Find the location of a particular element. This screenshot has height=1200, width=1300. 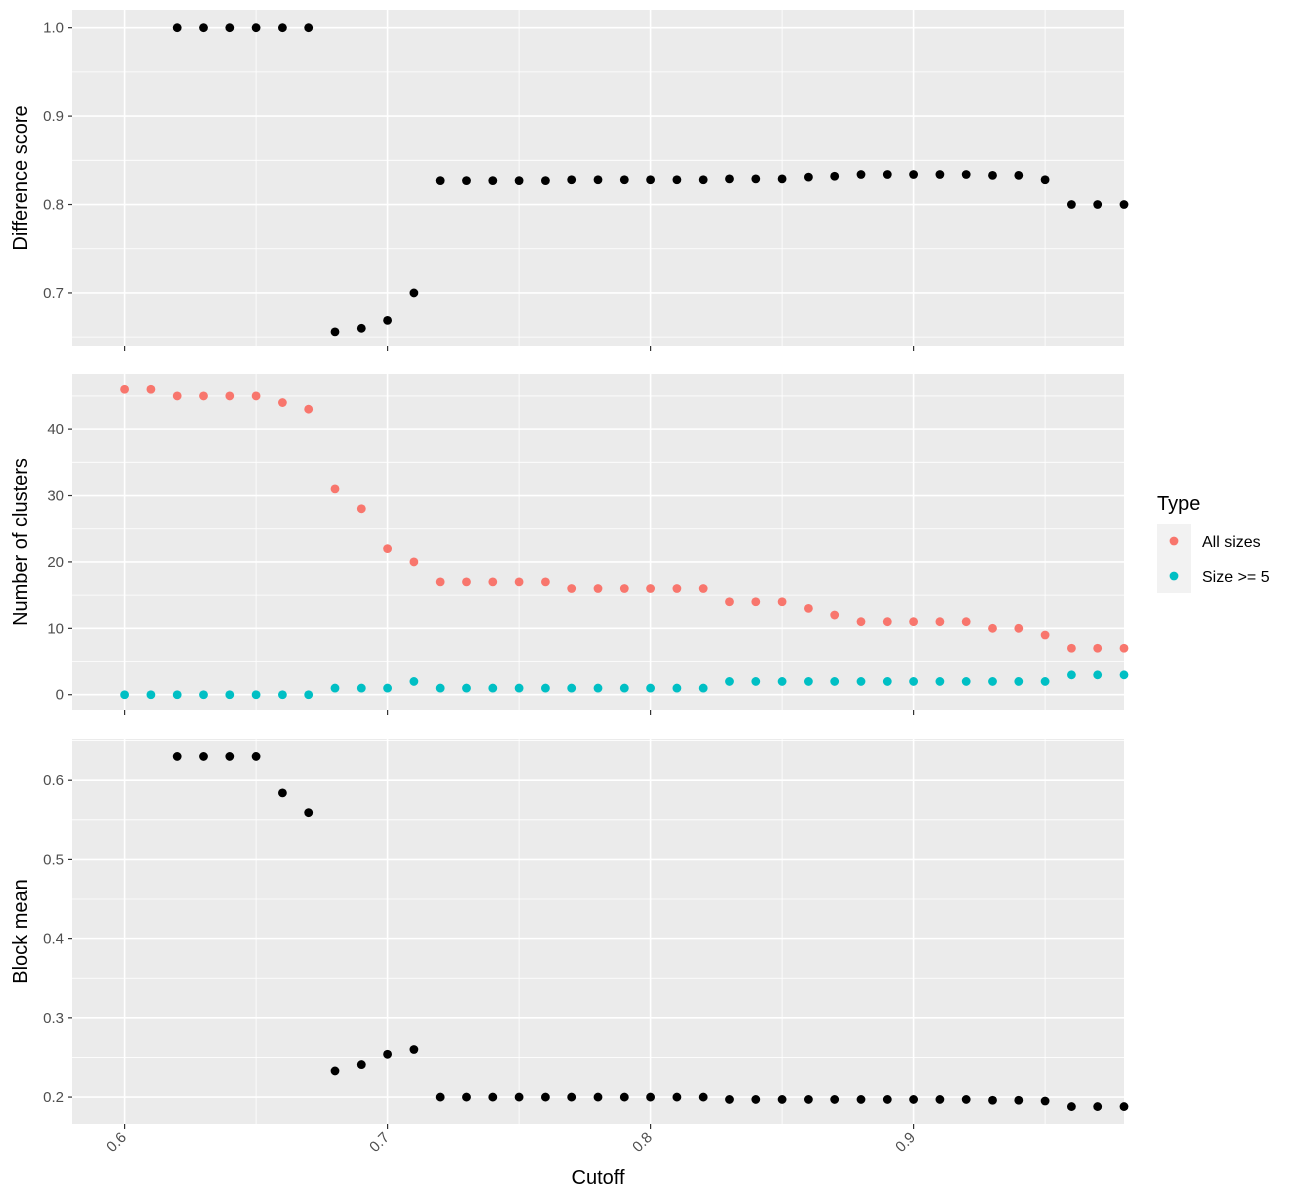

x-axis-title: Cutoff is located at coordinates (598, 1178).